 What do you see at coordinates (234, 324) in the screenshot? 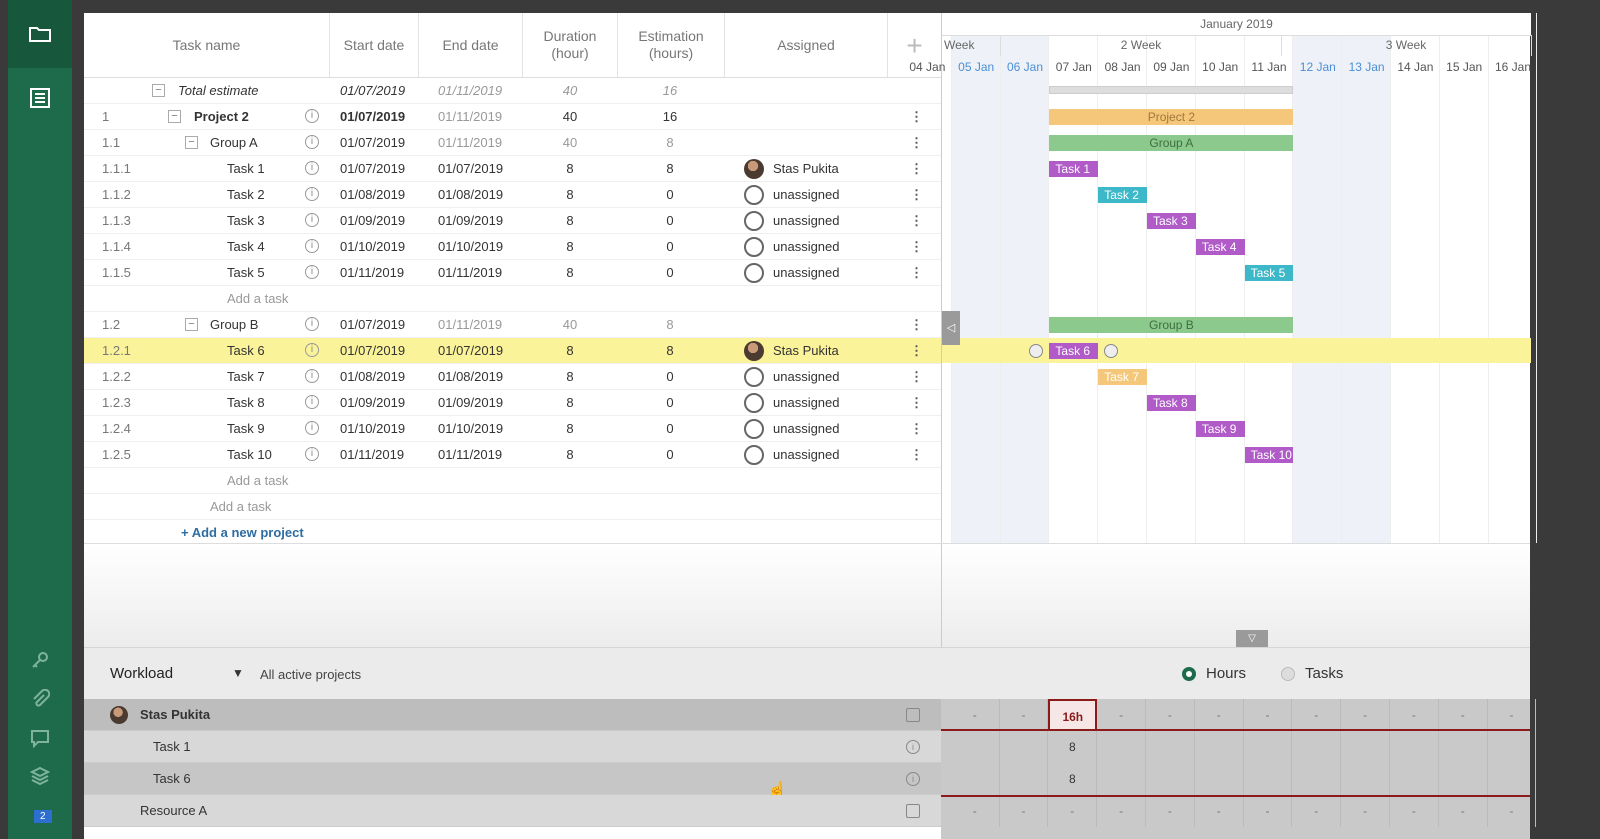
I see `task-name: Group B` at bounding box center [234, 324].